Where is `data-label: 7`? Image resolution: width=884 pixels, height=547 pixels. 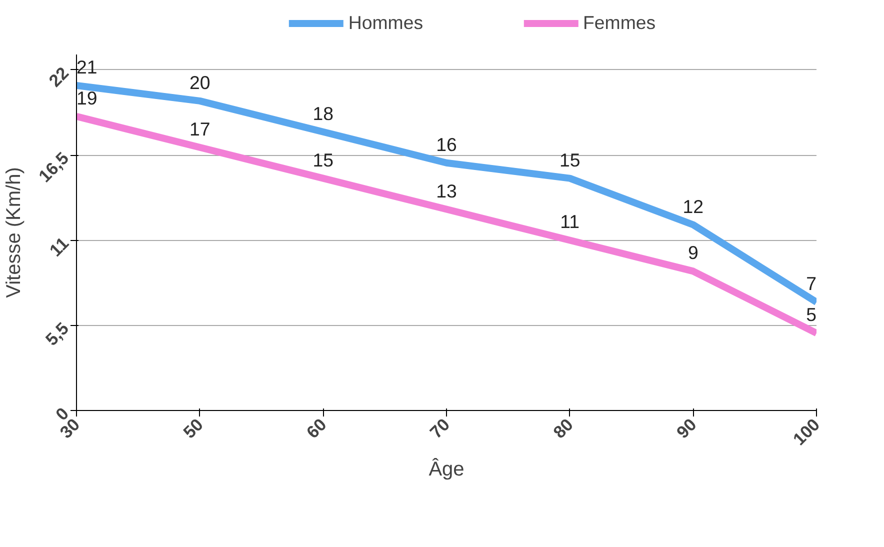 data-label: 7 is located at coordinates (811, 283).